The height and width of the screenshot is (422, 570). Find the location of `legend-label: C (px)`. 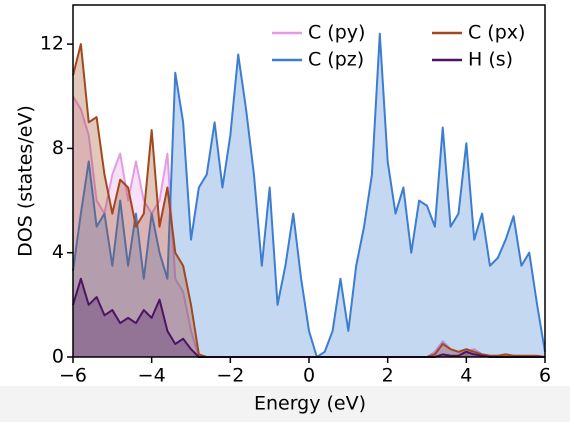

legend-label: C (px) is located at coordinates (496, 33).